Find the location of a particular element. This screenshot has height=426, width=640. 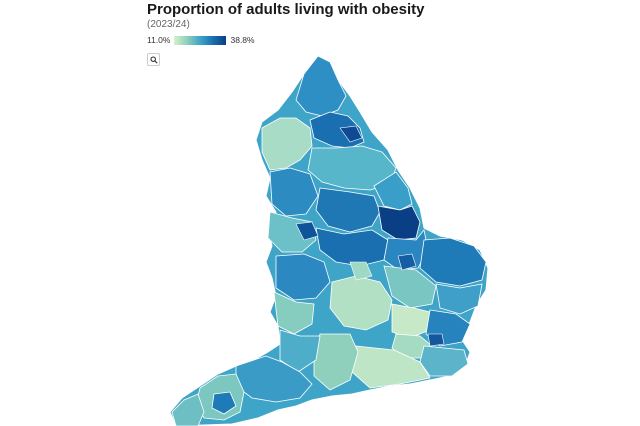

region-cumbria is located at coordinates (287, 144).